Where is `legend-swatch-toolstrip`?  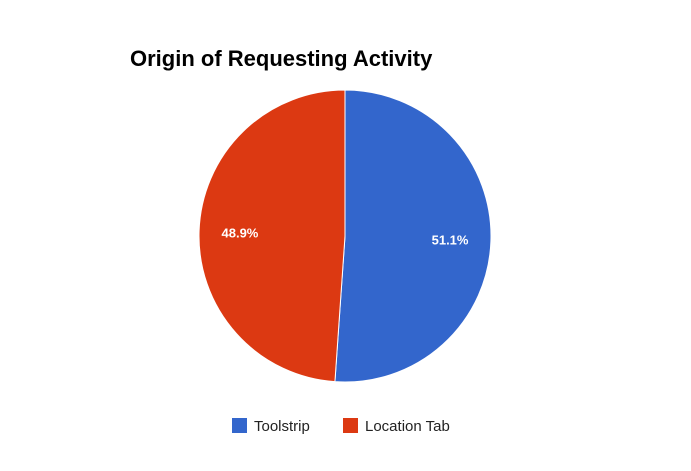 legend-swatch-toolstrip is located at coordinates (239, 425).